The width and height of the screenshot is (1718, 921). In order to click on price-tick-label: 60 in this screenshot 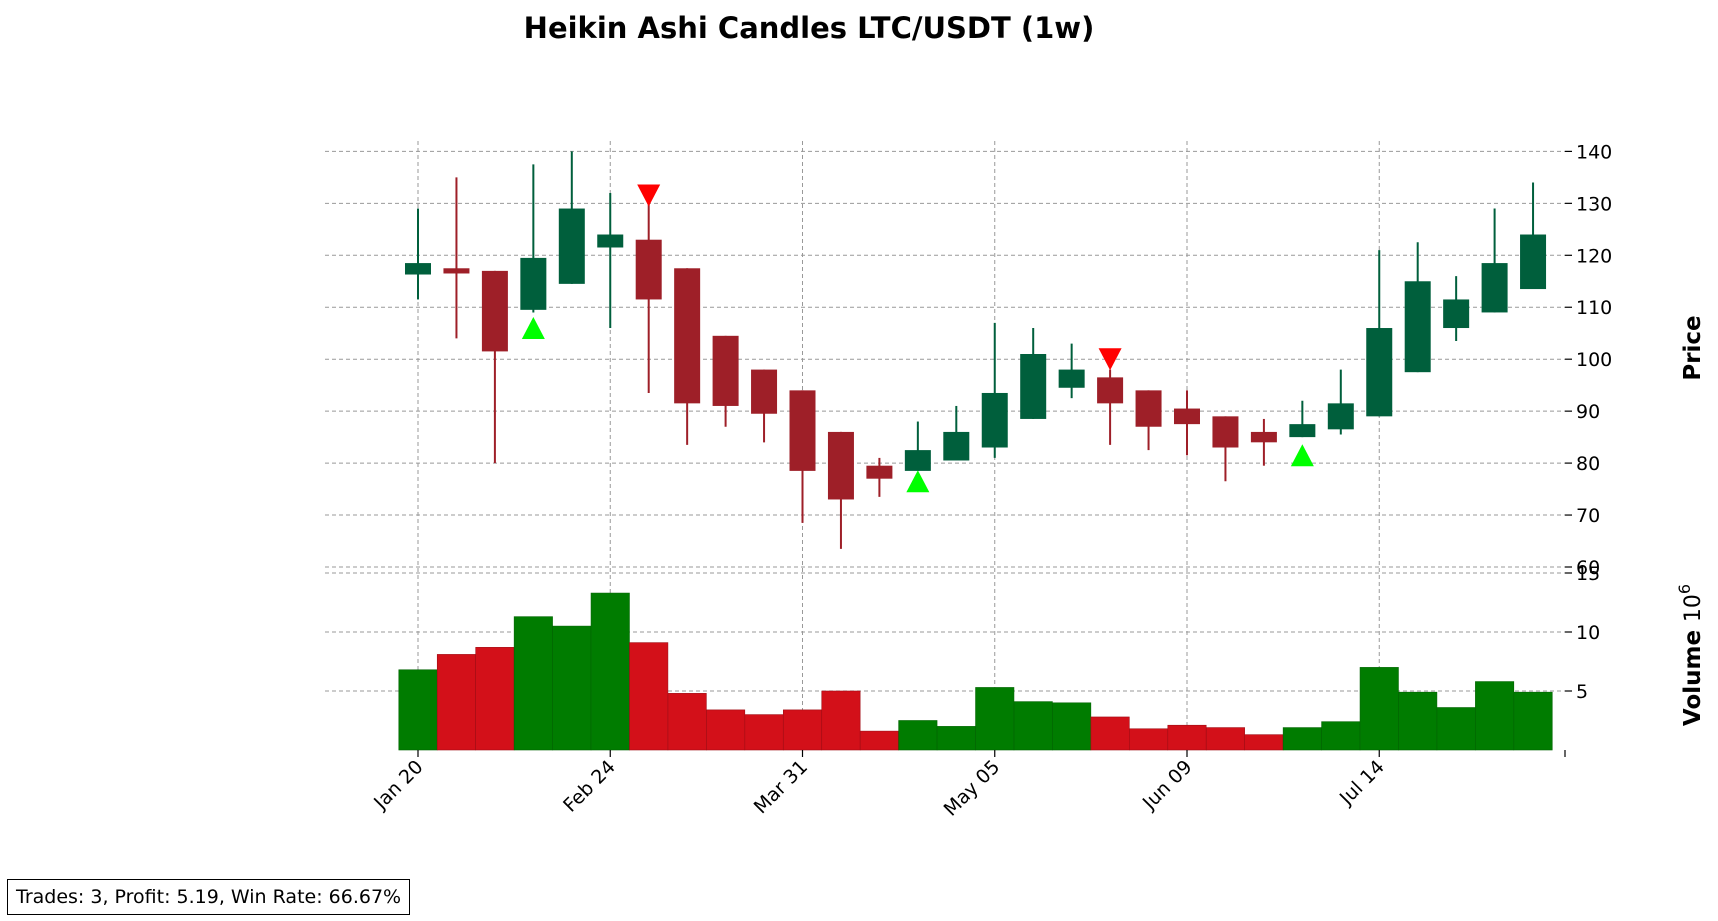, I will do `click(1588, 568)`.